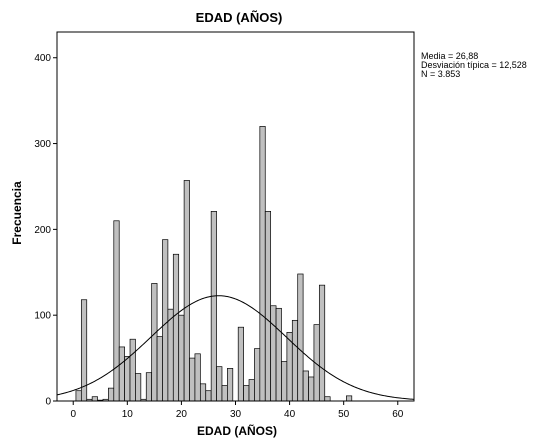 This screenshot has height=441, width=535. I want to click on stats-sd: Desviación típica = 12,528, so click(474, 65).